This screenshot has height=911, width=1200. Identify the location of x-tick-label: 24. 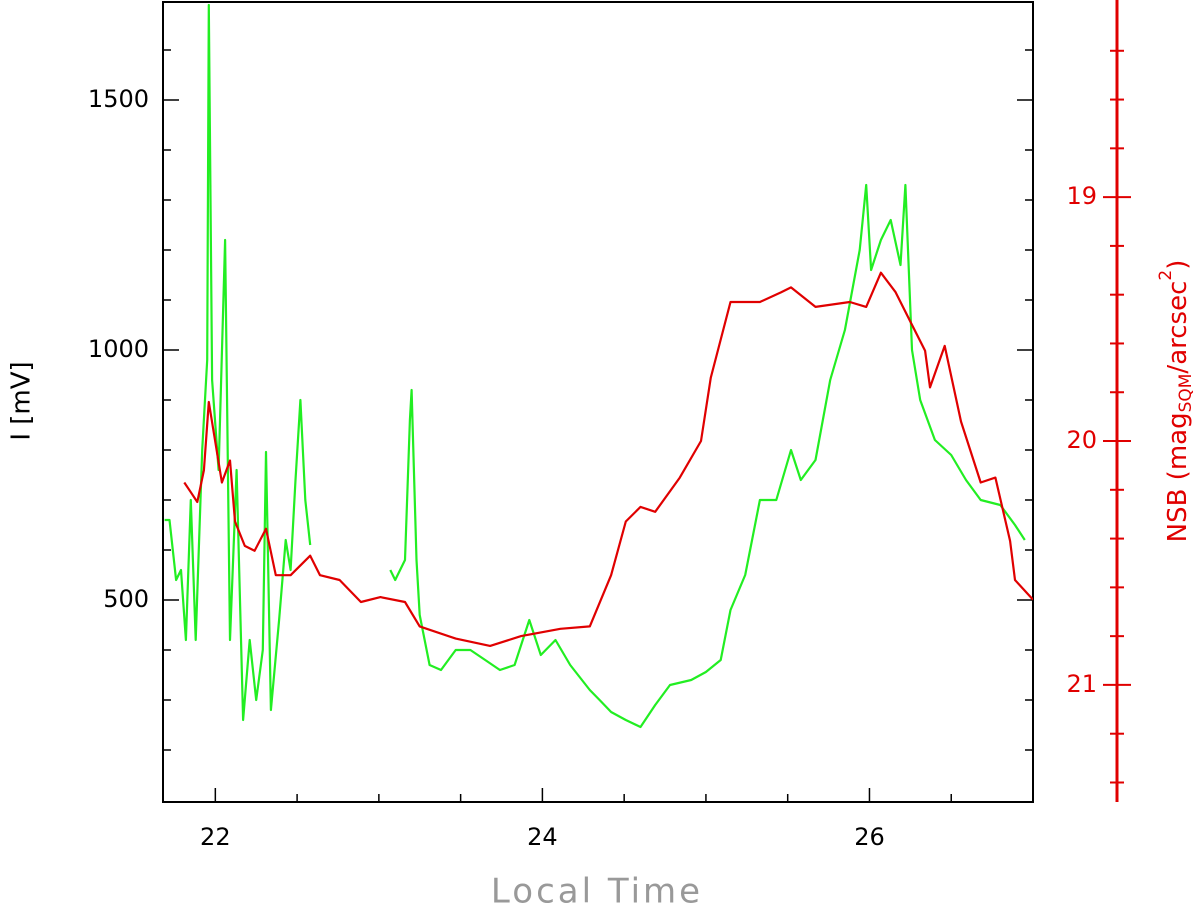
(542, 837).